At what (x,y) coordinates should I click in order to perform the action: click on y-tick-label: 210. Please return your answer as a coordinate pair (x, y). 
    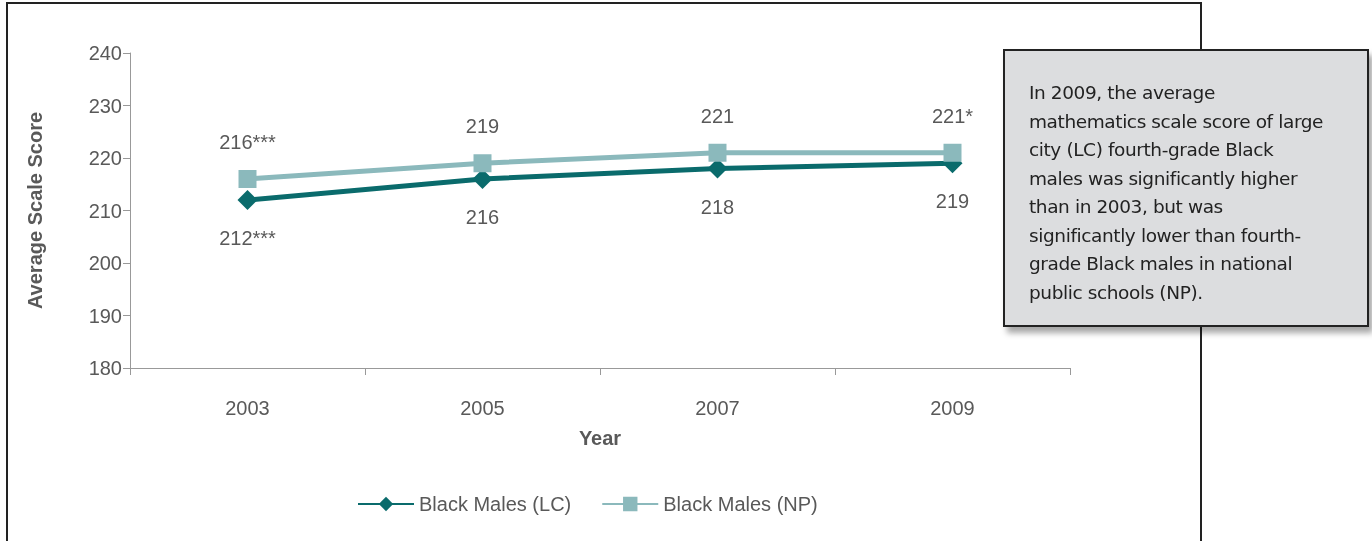
    Looking at the image, I should click on (105, 210).